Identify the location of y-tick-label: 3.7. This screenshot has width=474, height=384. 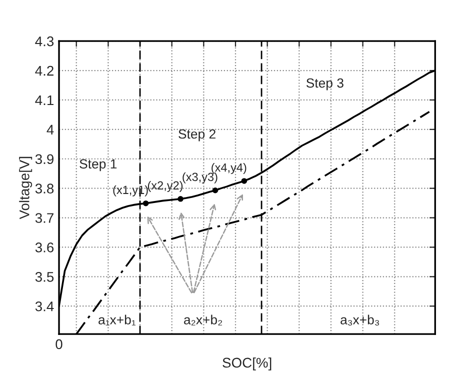
(44, 218).